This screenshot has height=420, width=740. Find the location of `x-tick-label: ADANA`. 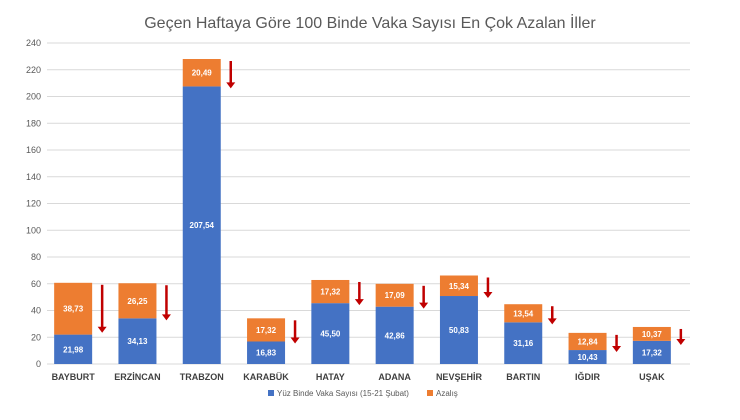

x-tick-label: ADANA is located at coordinates (394, 377).